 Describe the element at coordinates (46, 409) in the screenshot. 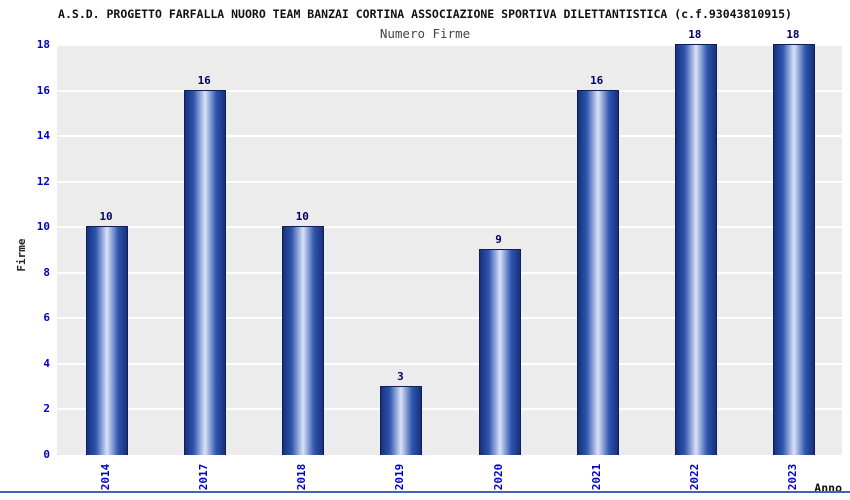

I see `y-tick-label: 2` at that location.